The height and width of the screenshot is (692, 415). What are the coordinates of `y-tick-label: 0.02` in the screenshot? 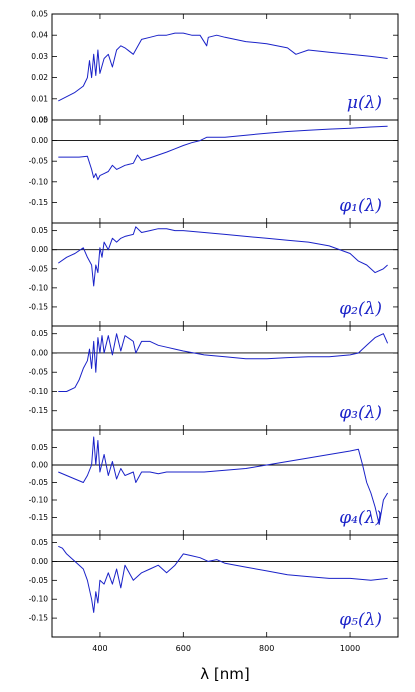 It's located at (39, 77).